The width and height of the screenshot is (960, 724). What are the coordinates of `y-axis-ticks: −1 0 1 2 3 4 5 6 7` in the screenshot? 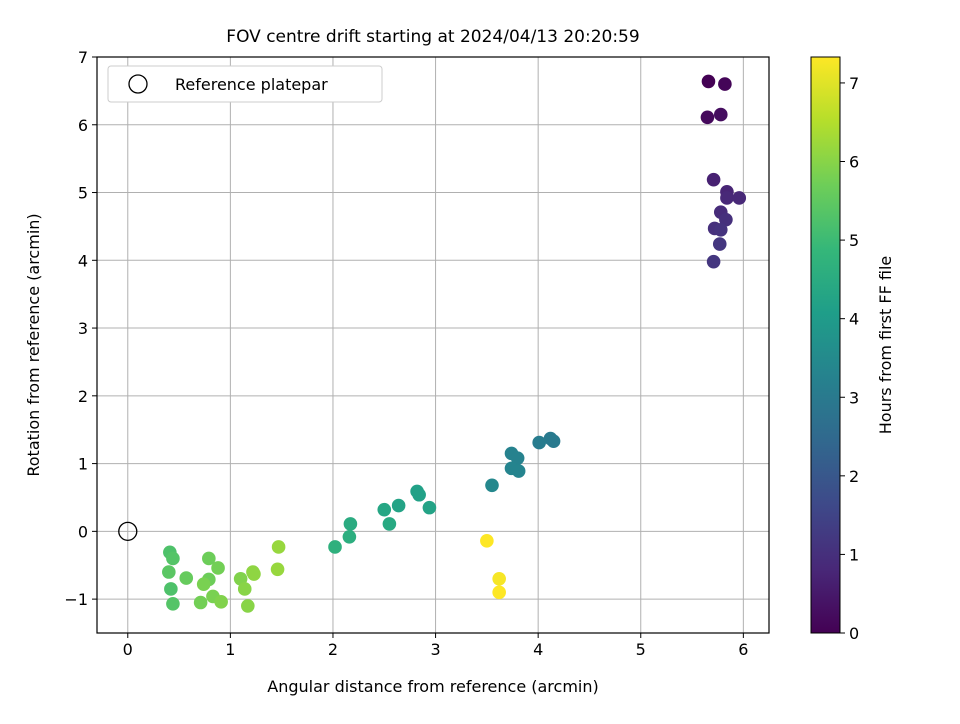 It's located at (80, 328).